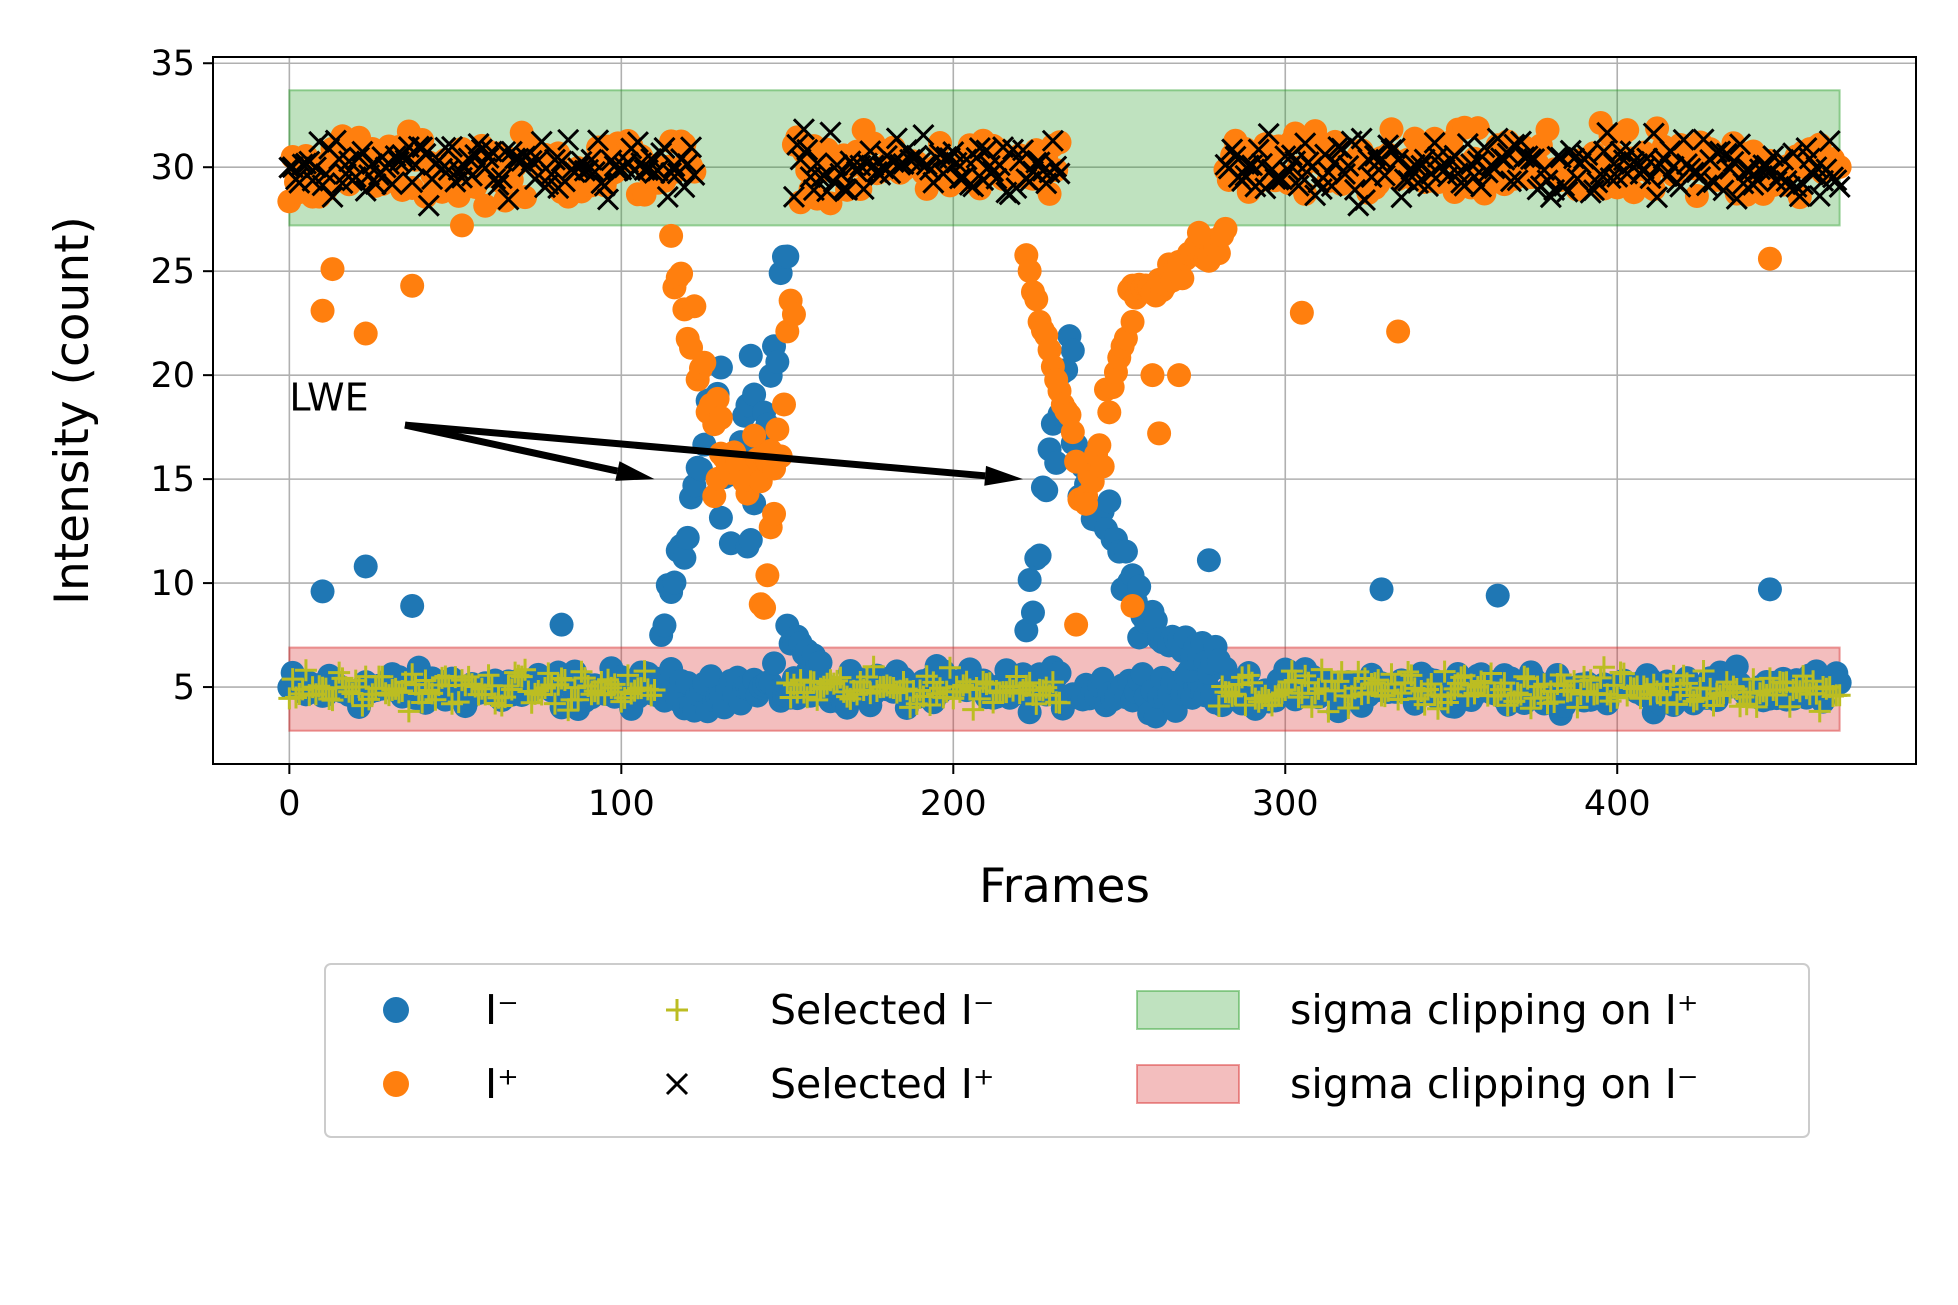 The image size is (1958, 1305). Describe the element at coordinates (1188, 1084) in the screenshot. I see `legend-marker-patch` at that location.